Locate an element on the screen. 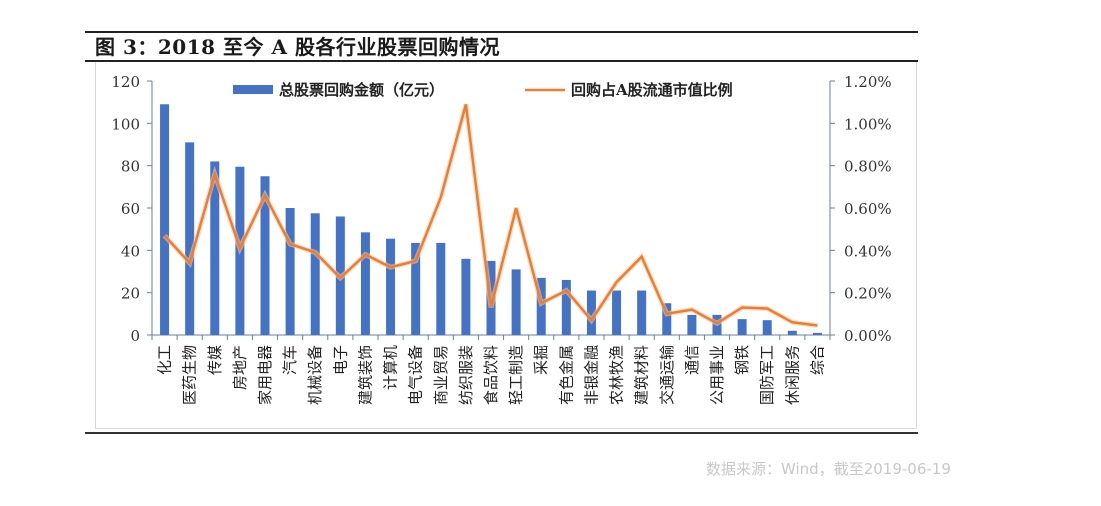  x-axis-category-label: 机械设备 is located at coordinates (315, 375).